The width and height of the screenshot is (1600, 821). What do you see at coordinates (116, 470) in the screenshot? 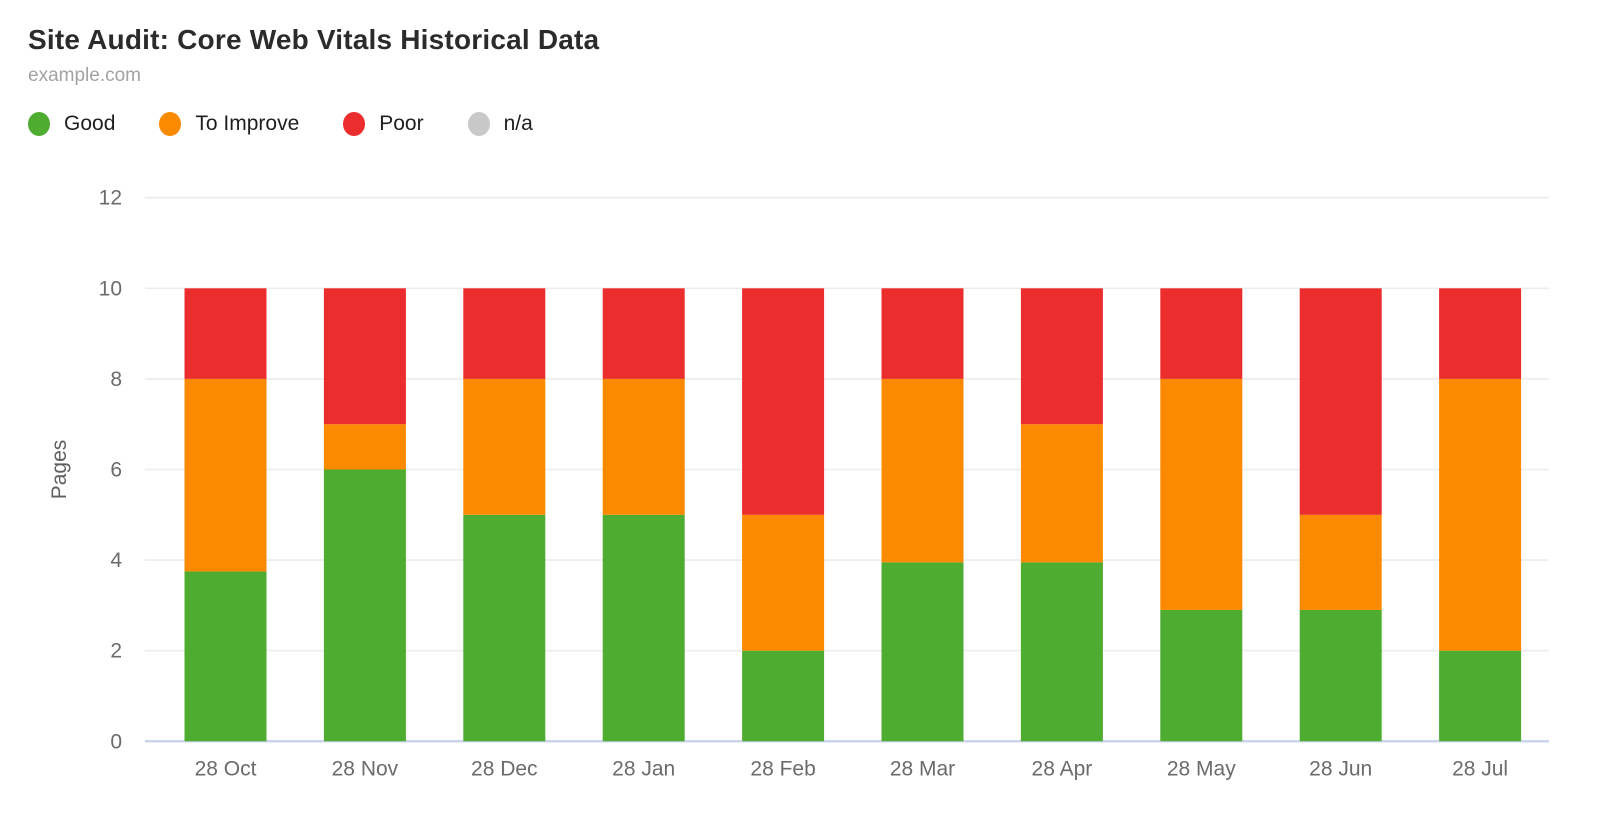
I see `y-tick-label: 6` at bounding box center [116, 470].